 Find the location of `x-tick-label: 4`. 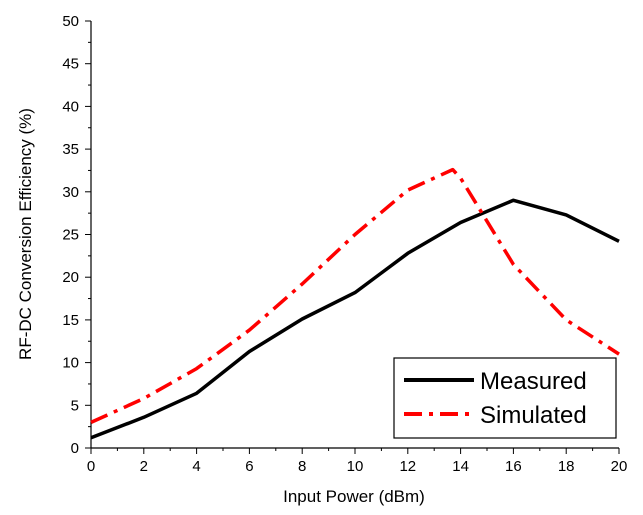

x-tick-label: 4 is located at coordinates (196, 466).